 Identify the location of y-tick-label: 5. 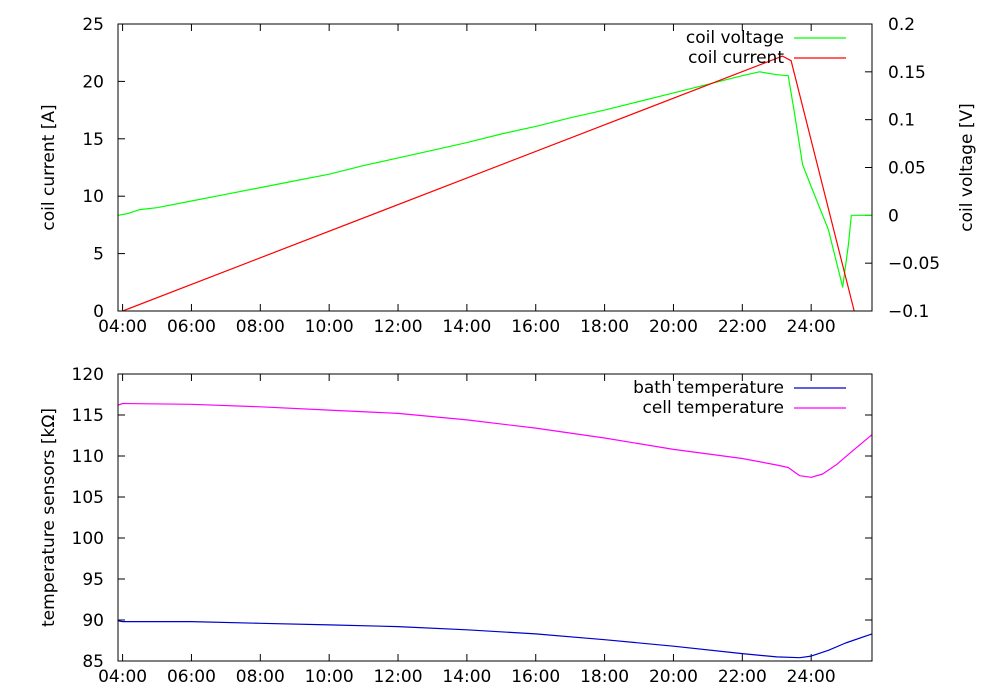
(98, 255).